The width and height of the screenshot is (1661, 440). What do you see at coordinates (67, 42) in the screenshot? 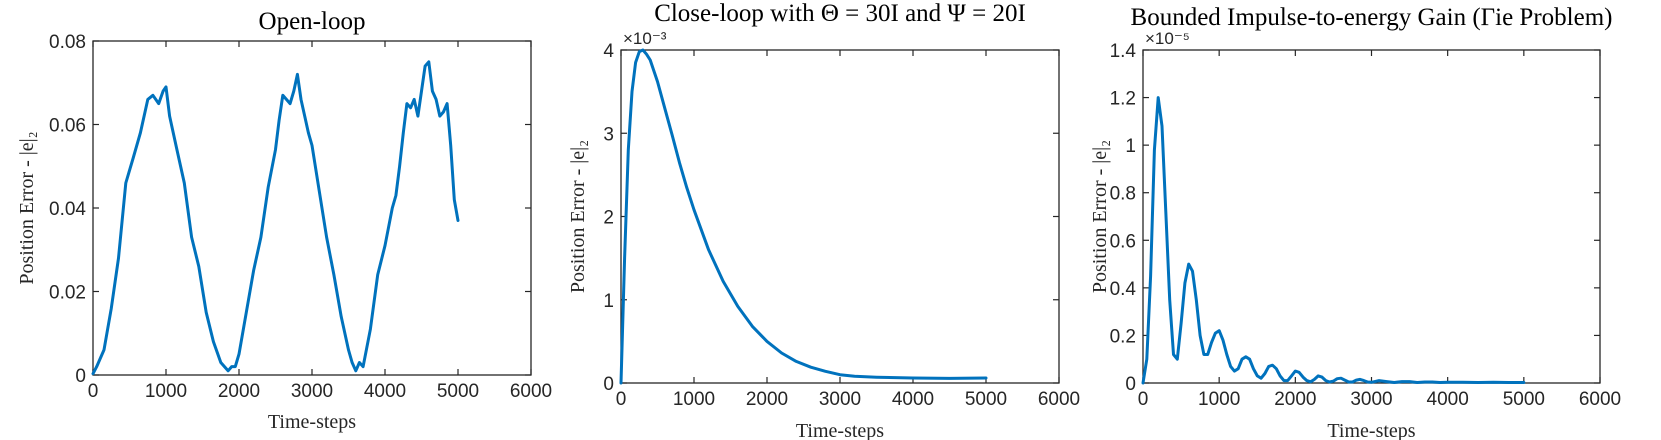
I see `y-tick-label: 0.08` at bounding box center [67, 42].